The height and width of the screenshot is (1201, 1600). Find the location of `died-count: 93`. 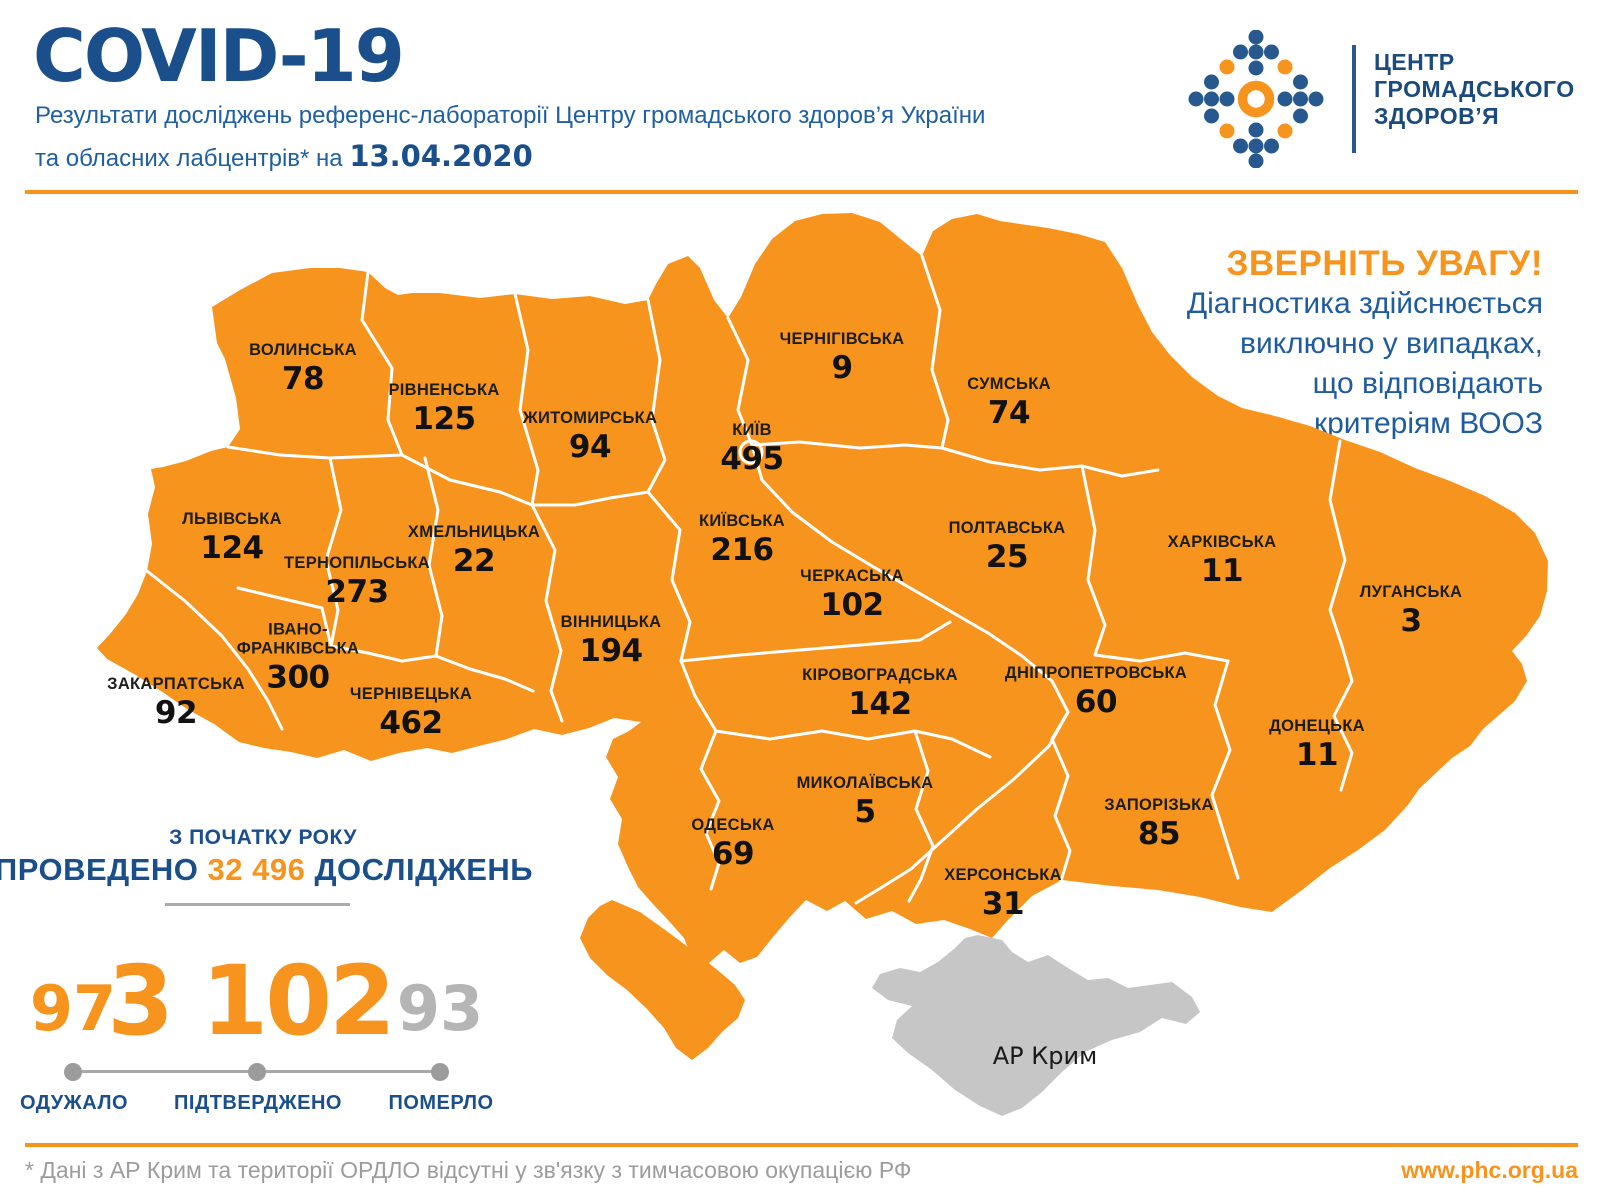

died-count: 93 is located at coordinates (440, 1008).